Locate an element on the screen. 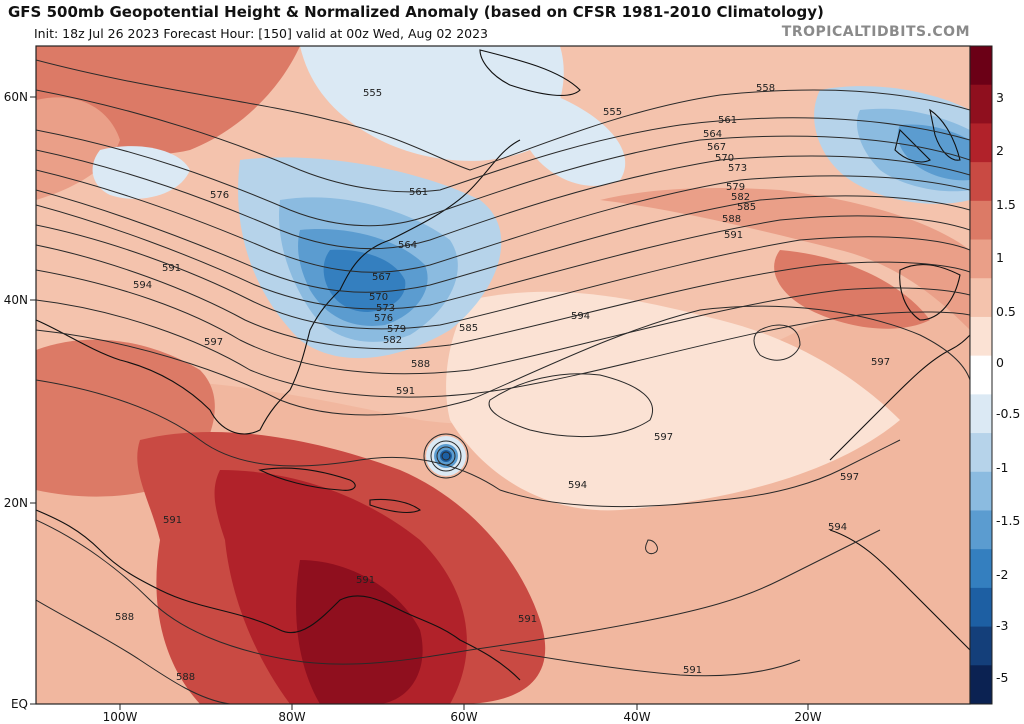 The image size is (1024, 724). colorbar is located at coordinates (981, 375).